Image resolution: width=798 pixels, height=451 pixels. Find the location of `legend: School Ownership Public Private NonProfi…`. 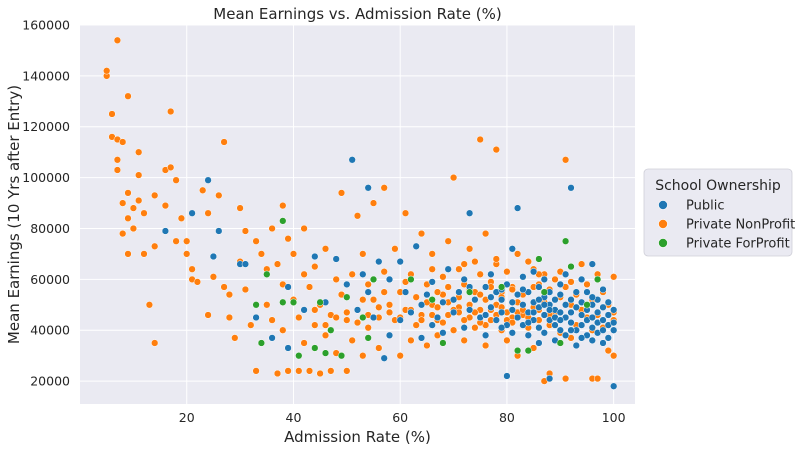

legend: School Ownership Public Private NonProfi… is located at coordinates (719, 212).